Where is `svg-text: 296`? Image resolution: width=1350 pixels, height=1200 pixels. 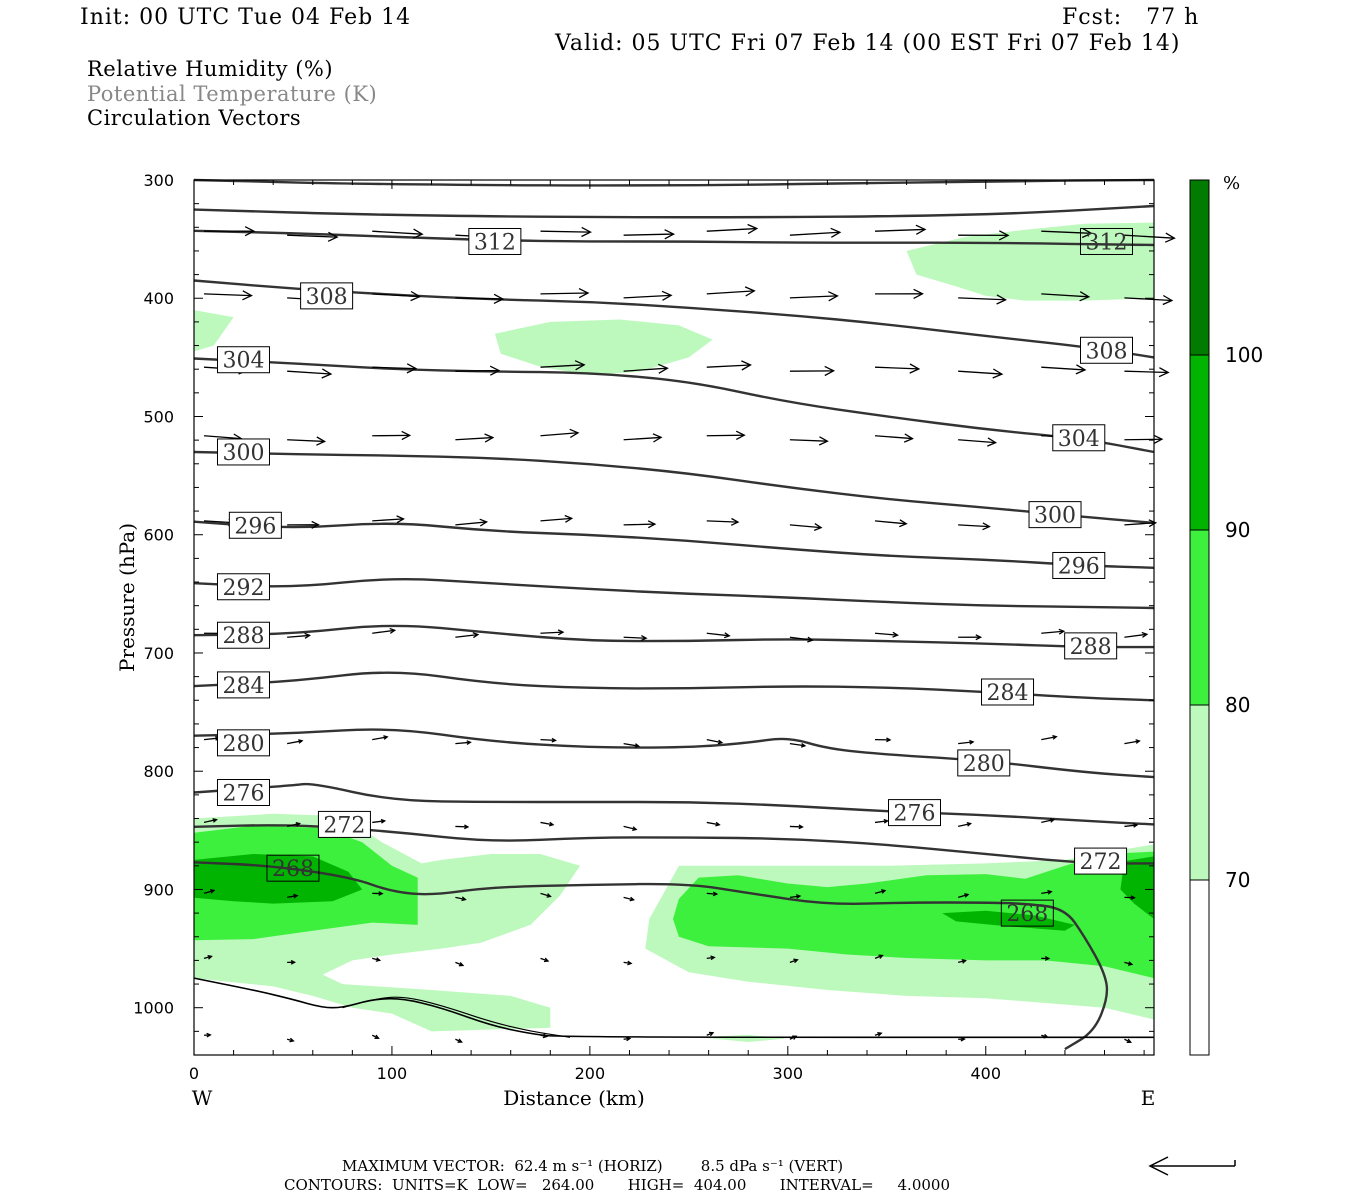
svg-text: 296 is located at coordinates (1079, 566).